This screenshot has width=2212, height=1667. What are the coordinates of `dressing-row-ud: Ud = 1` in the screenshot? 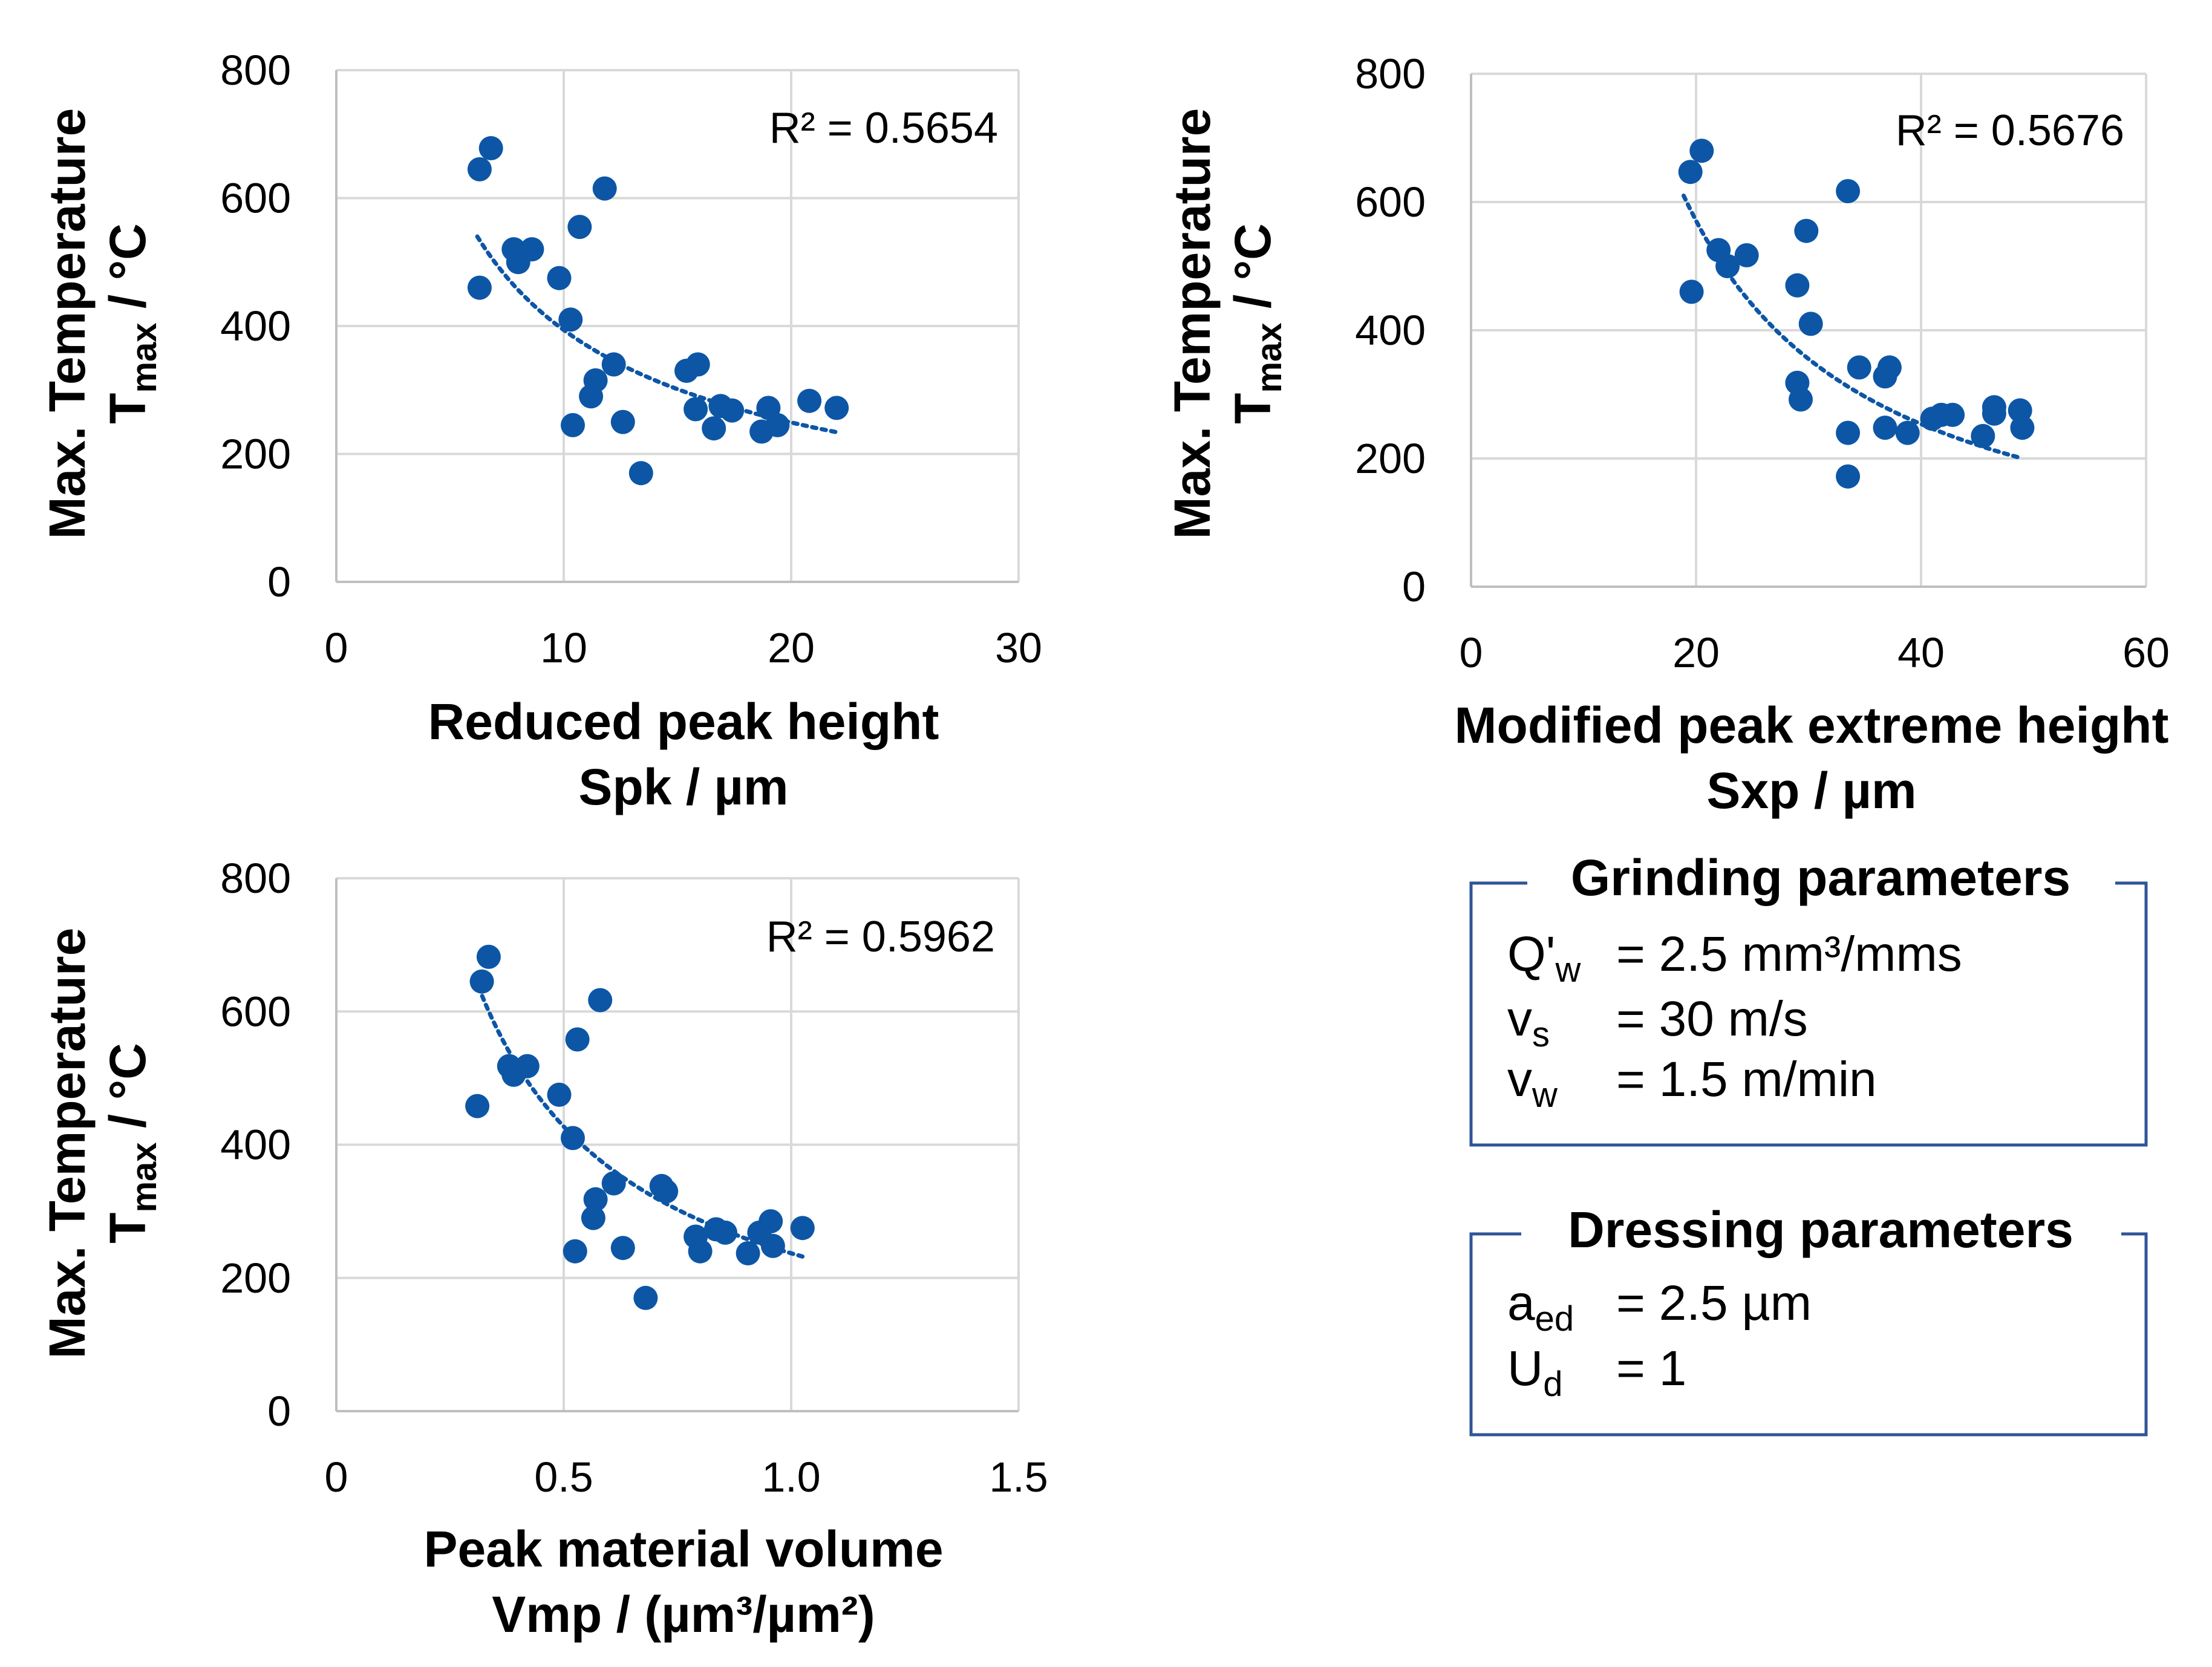 It's located at (1596, 1373).